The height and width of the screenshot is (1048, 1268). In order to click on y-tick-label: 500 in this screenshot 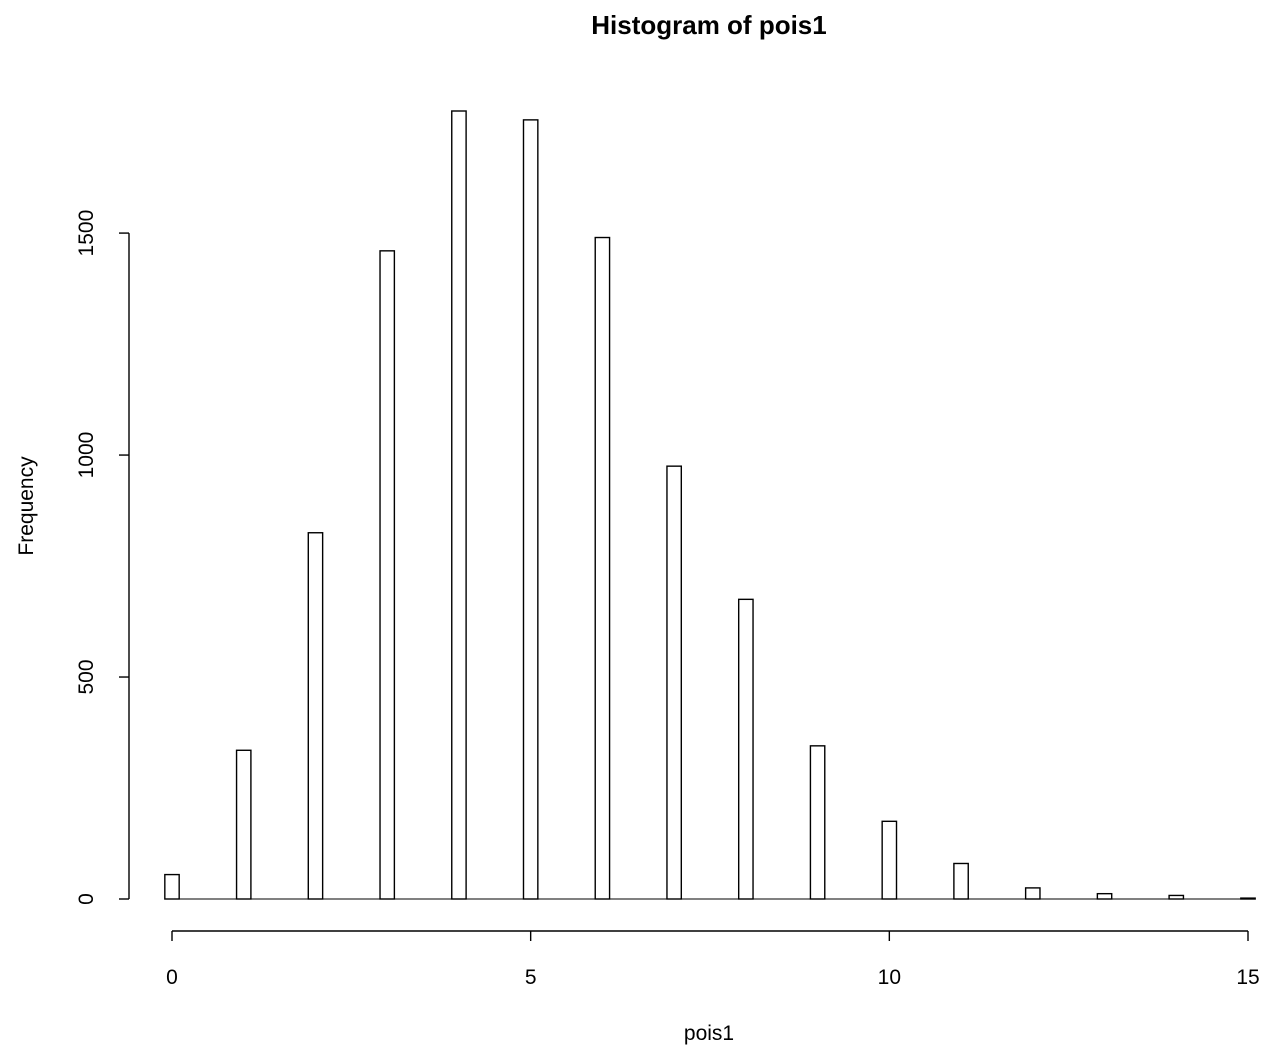, I will do `click(86, 677)`.